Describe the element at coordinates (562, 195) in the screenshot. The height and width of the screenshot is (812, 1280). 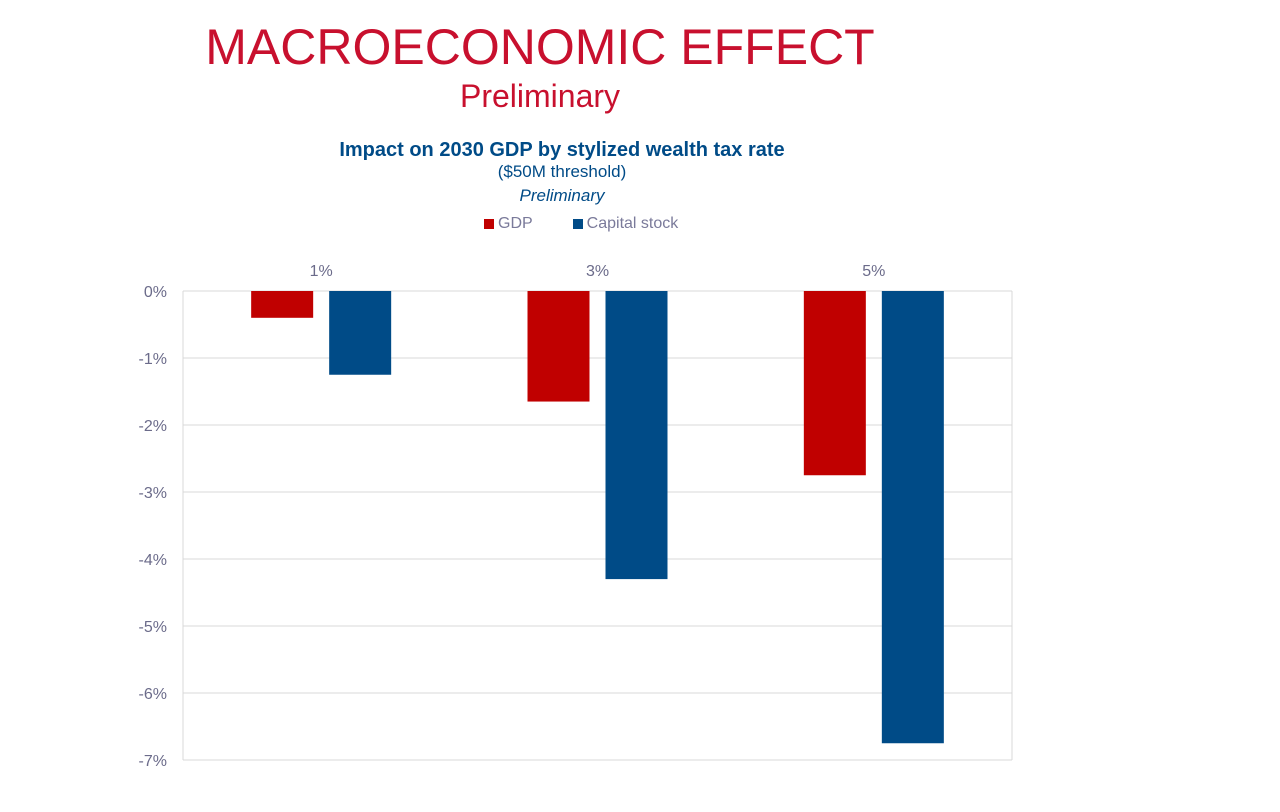
I see `chart-note: Preliminary` at that location.